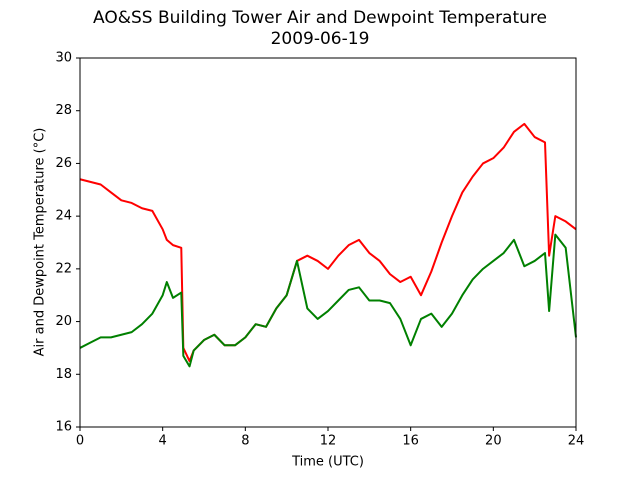 Image resolution: width=640 pixels, height=480 pixels. I want to click on x-tick-label: 0, so click(80, 441).